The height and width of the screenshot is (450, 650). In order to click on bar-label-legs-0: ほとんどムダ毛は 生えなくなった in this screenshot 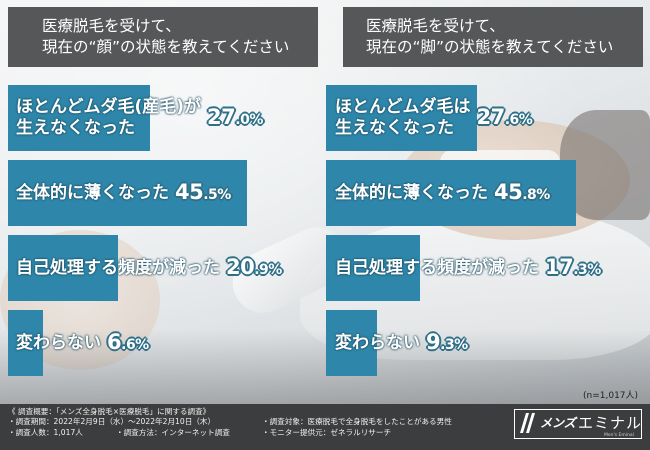, I will do `click(403, 118)`.